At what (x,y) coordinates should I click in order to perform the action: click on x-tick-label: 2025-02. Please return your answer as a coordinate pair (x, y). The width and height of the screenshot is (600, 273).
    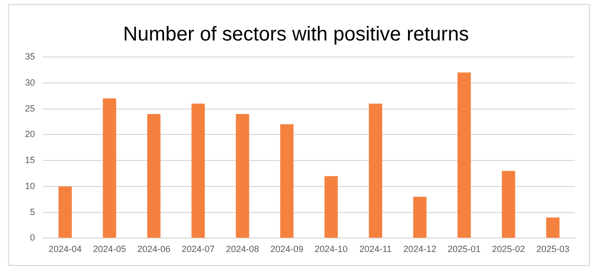
    Looking at the image, I should click on (509, 249).